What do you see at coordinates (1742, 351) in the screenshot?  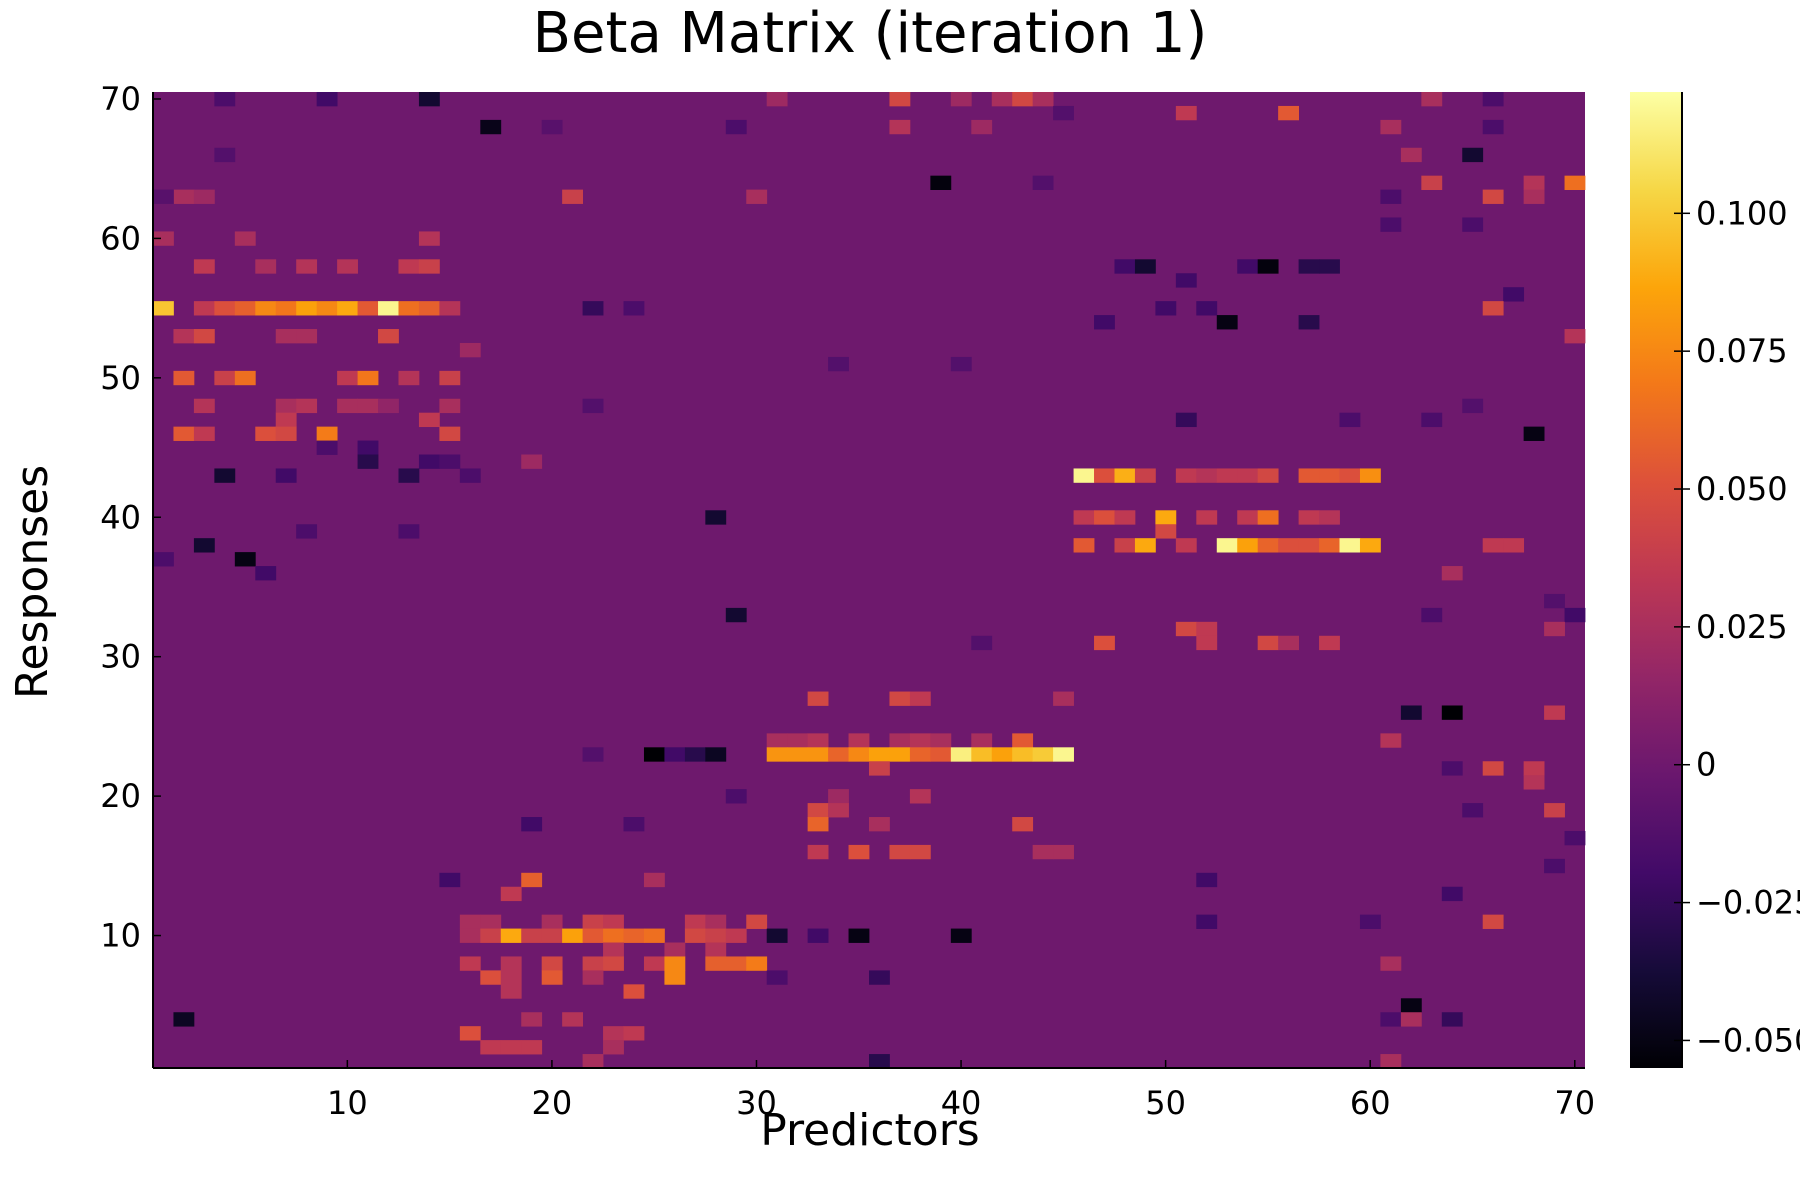 I see `colorbar-tick-label: 0.075` at bounding box center [1742, 351].